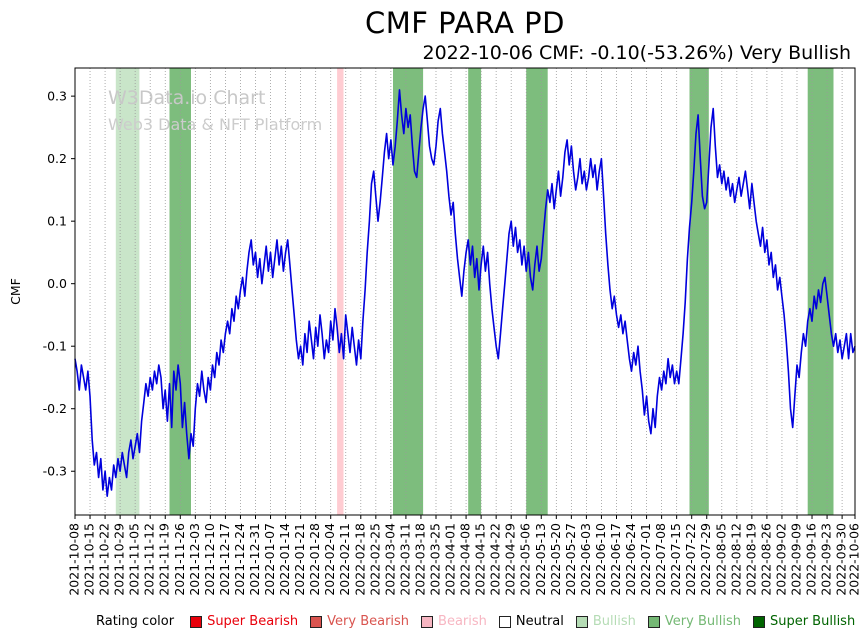 The image size is (867, 641). What do you see at coordinates (89, 559) in the screenshot?
I see `x-tick-label: 2021-10-15` at bounding box center [89, 559].